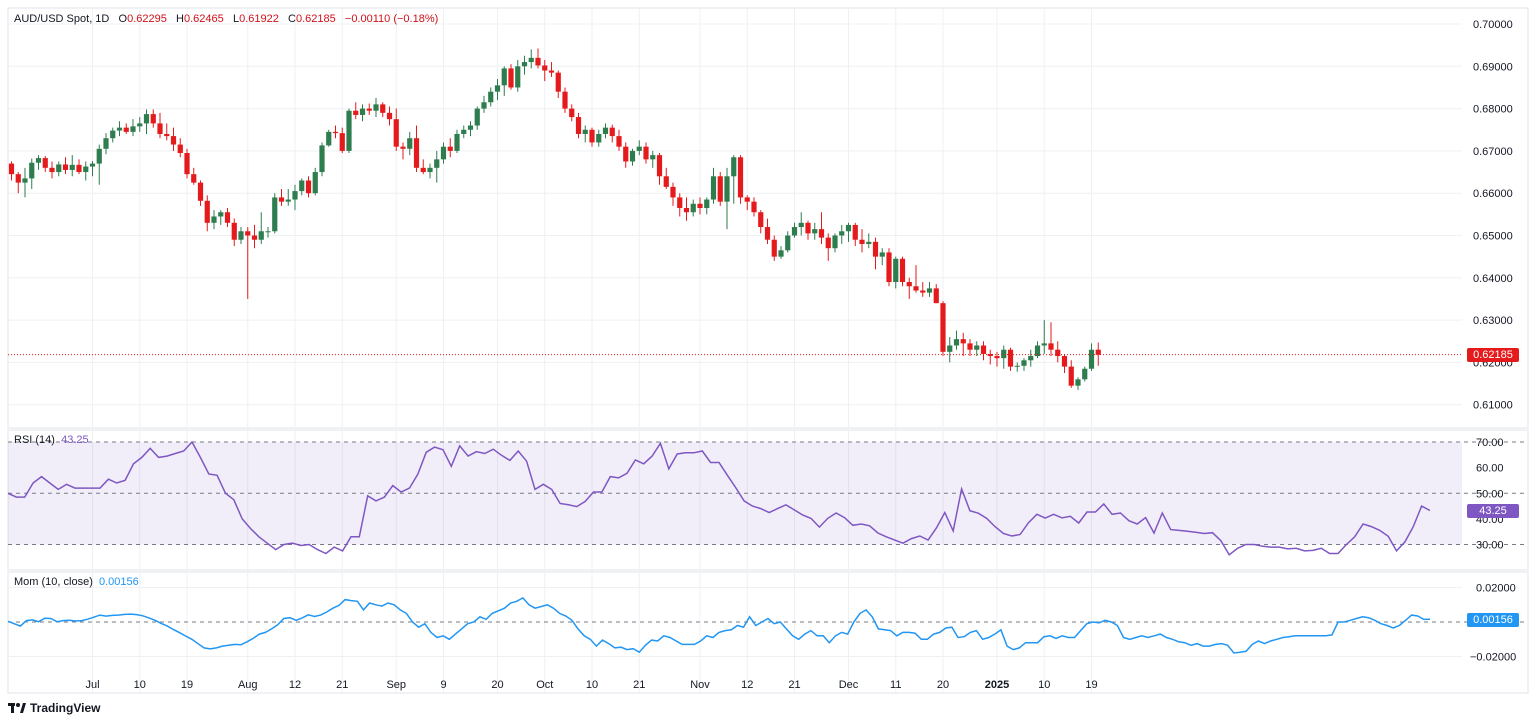  Describe the element at coordinates (295, 685) in the screenshot. I see `x-tick-label: 12` at that location.